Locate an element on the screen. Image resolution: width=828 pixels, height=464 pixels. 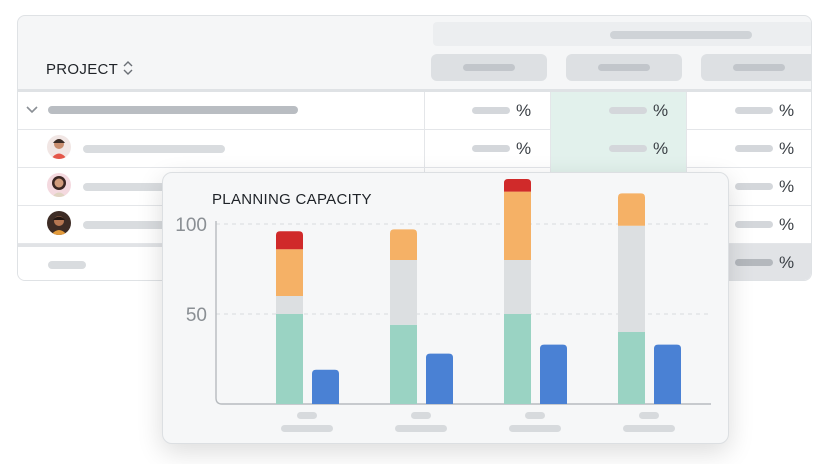
popup-title: PLANNING CAPACITY is located at coordinates (292, 199).